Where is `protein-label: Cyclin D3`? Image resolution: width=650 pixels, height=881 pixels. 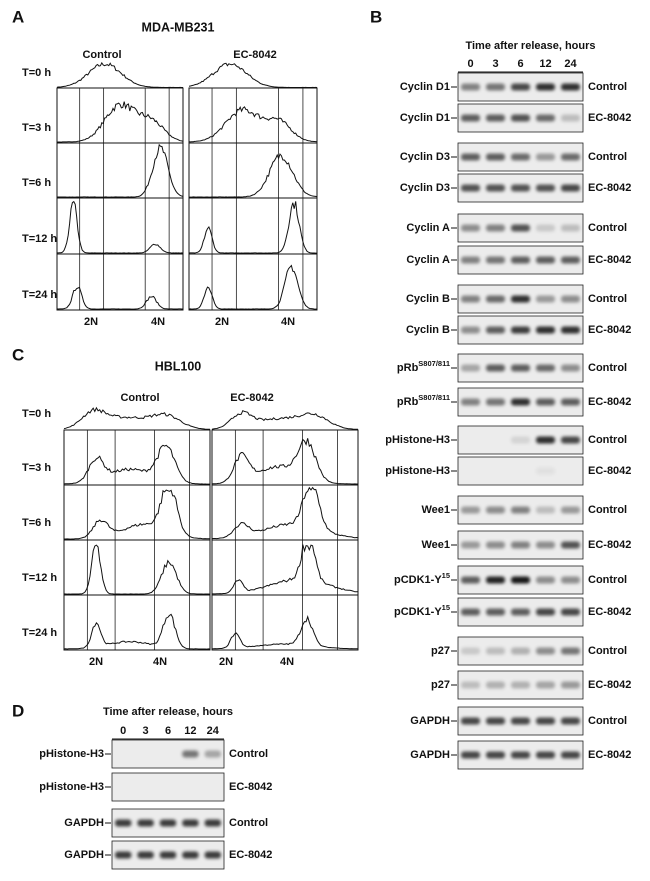
protein-label: Cyclin D3 is located at coordinates (425, 157).